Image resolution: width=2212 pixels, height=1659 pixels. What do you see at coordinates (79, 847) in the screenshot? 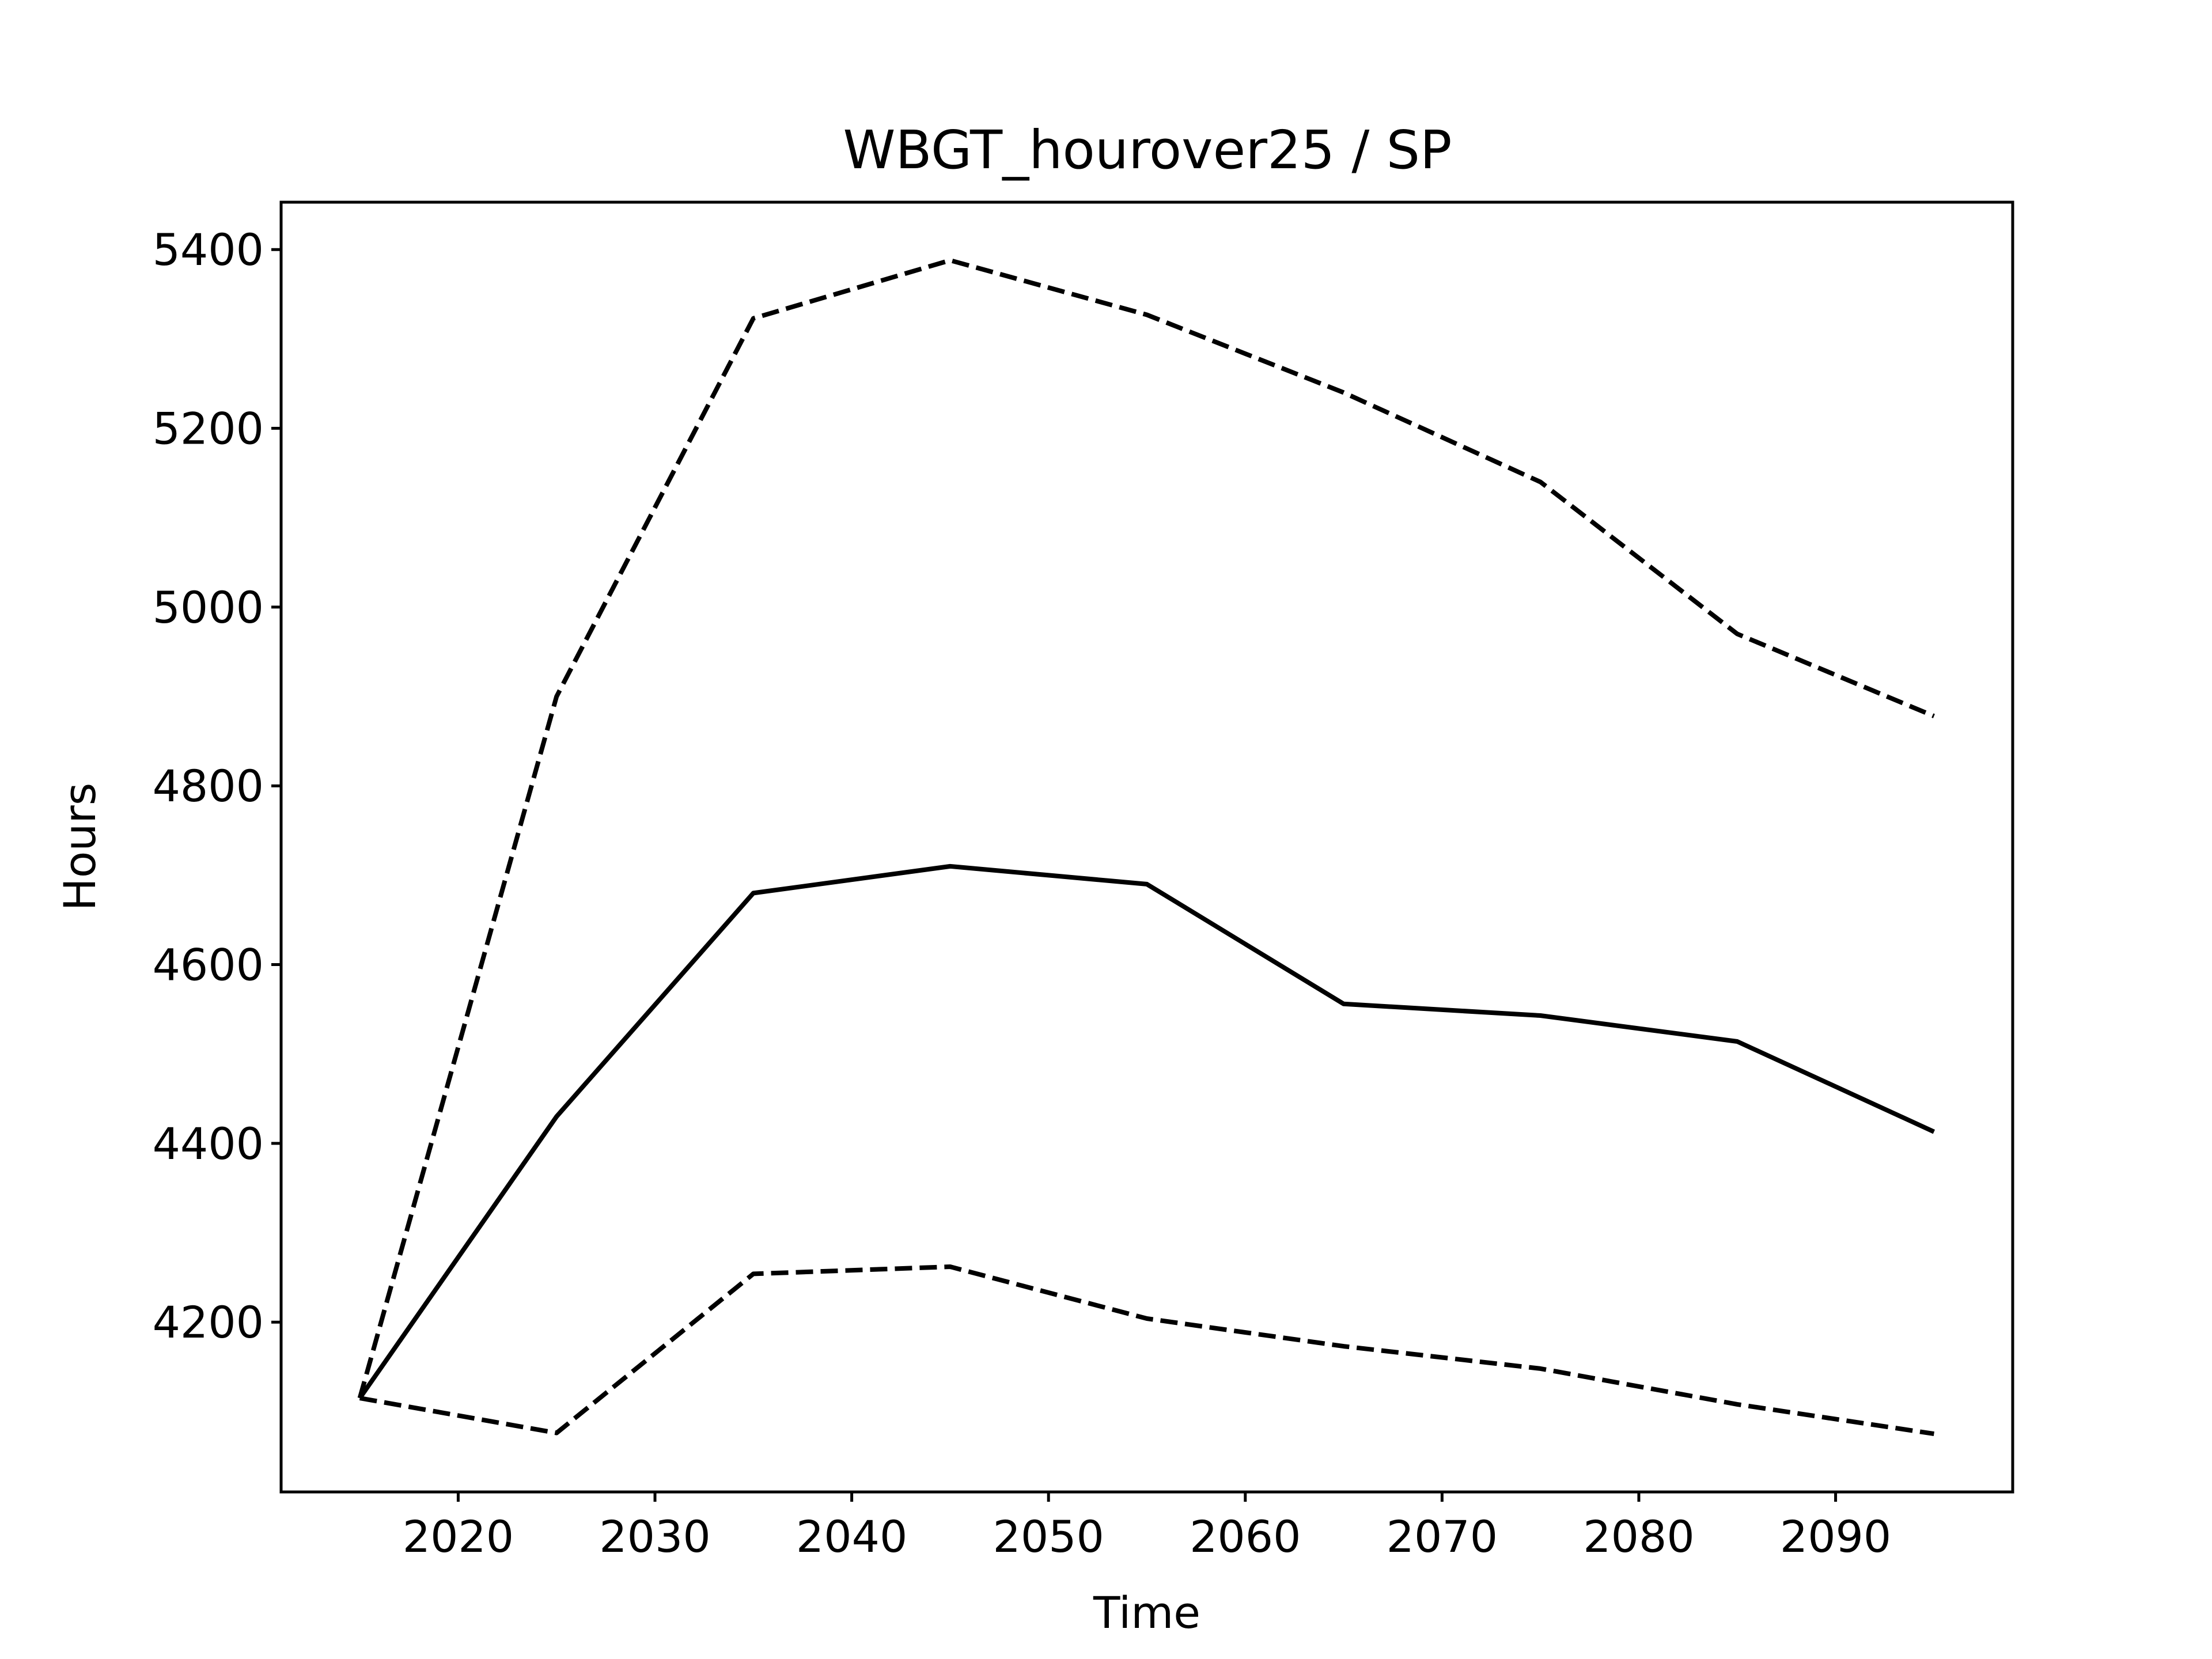
I see `y-axis-label: Hours` at bounding box center [79, 847].